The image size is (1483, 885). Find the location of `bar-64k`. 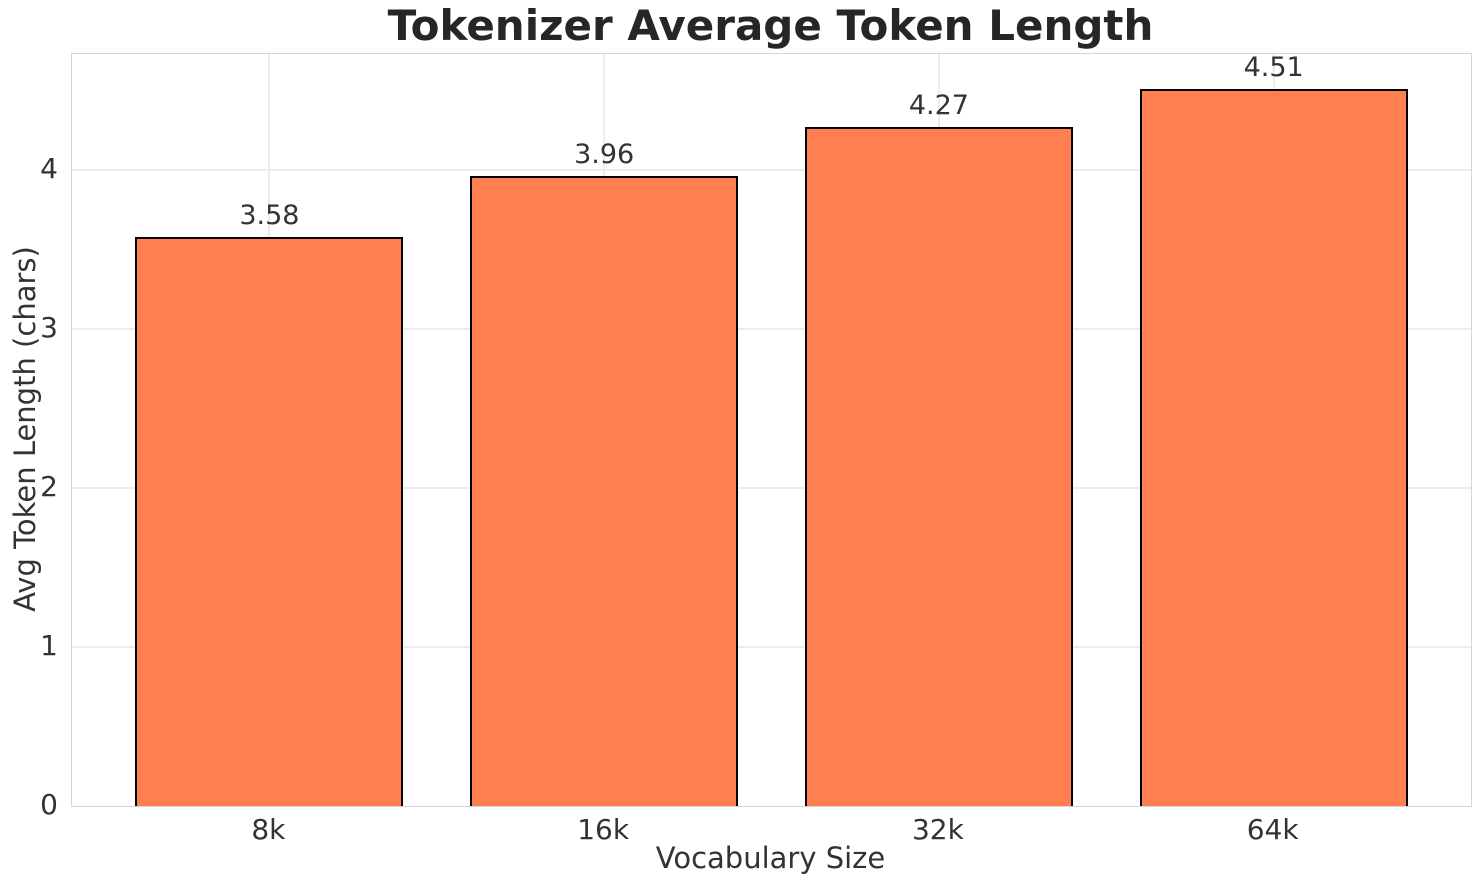

bar-64k is located at coordinates (1273, 447).